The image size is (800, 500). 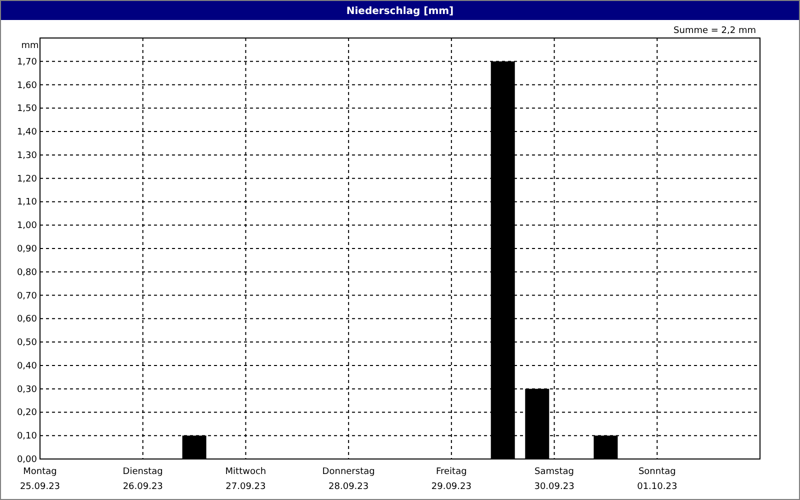 What do you see at coordinates (27, 319) in the screenshot?
I see `y-tick-label: 0,60` at bounding box center [27, 319].